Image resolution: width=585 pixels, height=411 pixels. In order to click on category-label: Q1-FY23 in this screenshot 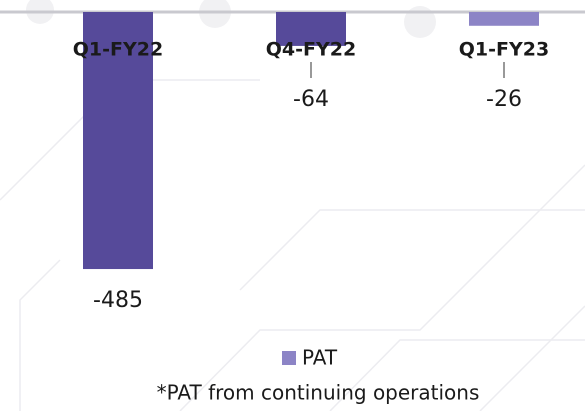, I will do `click(504, 50)`.